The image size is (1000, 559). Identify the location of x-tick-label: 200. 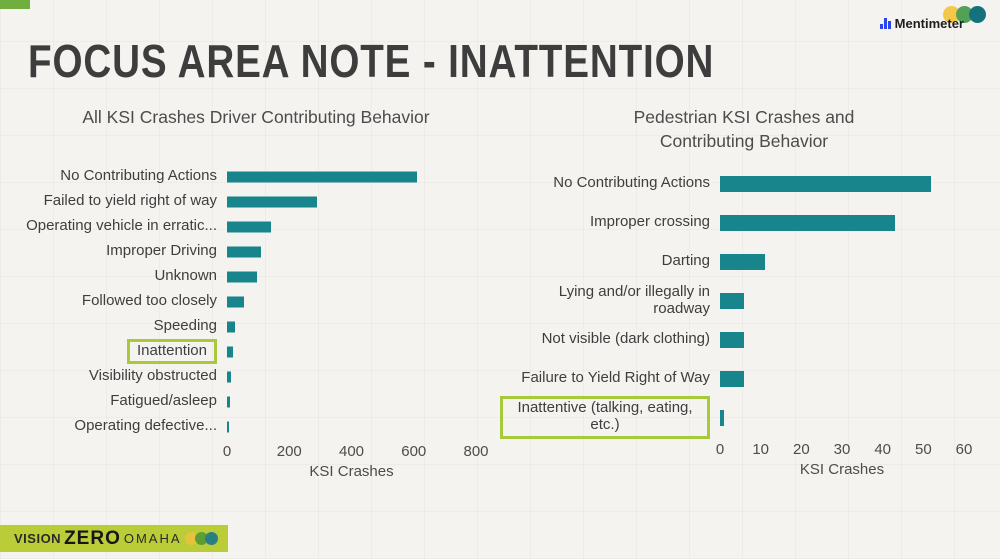
(289, 451).